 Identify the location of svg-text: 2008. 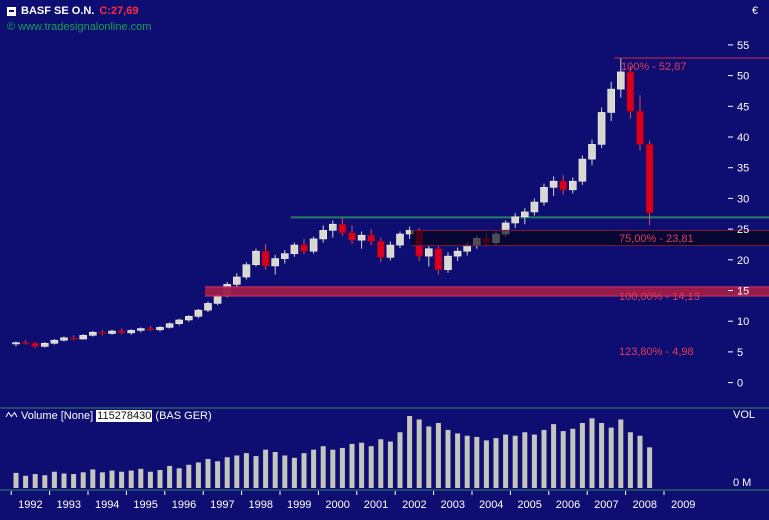
(645, 505).